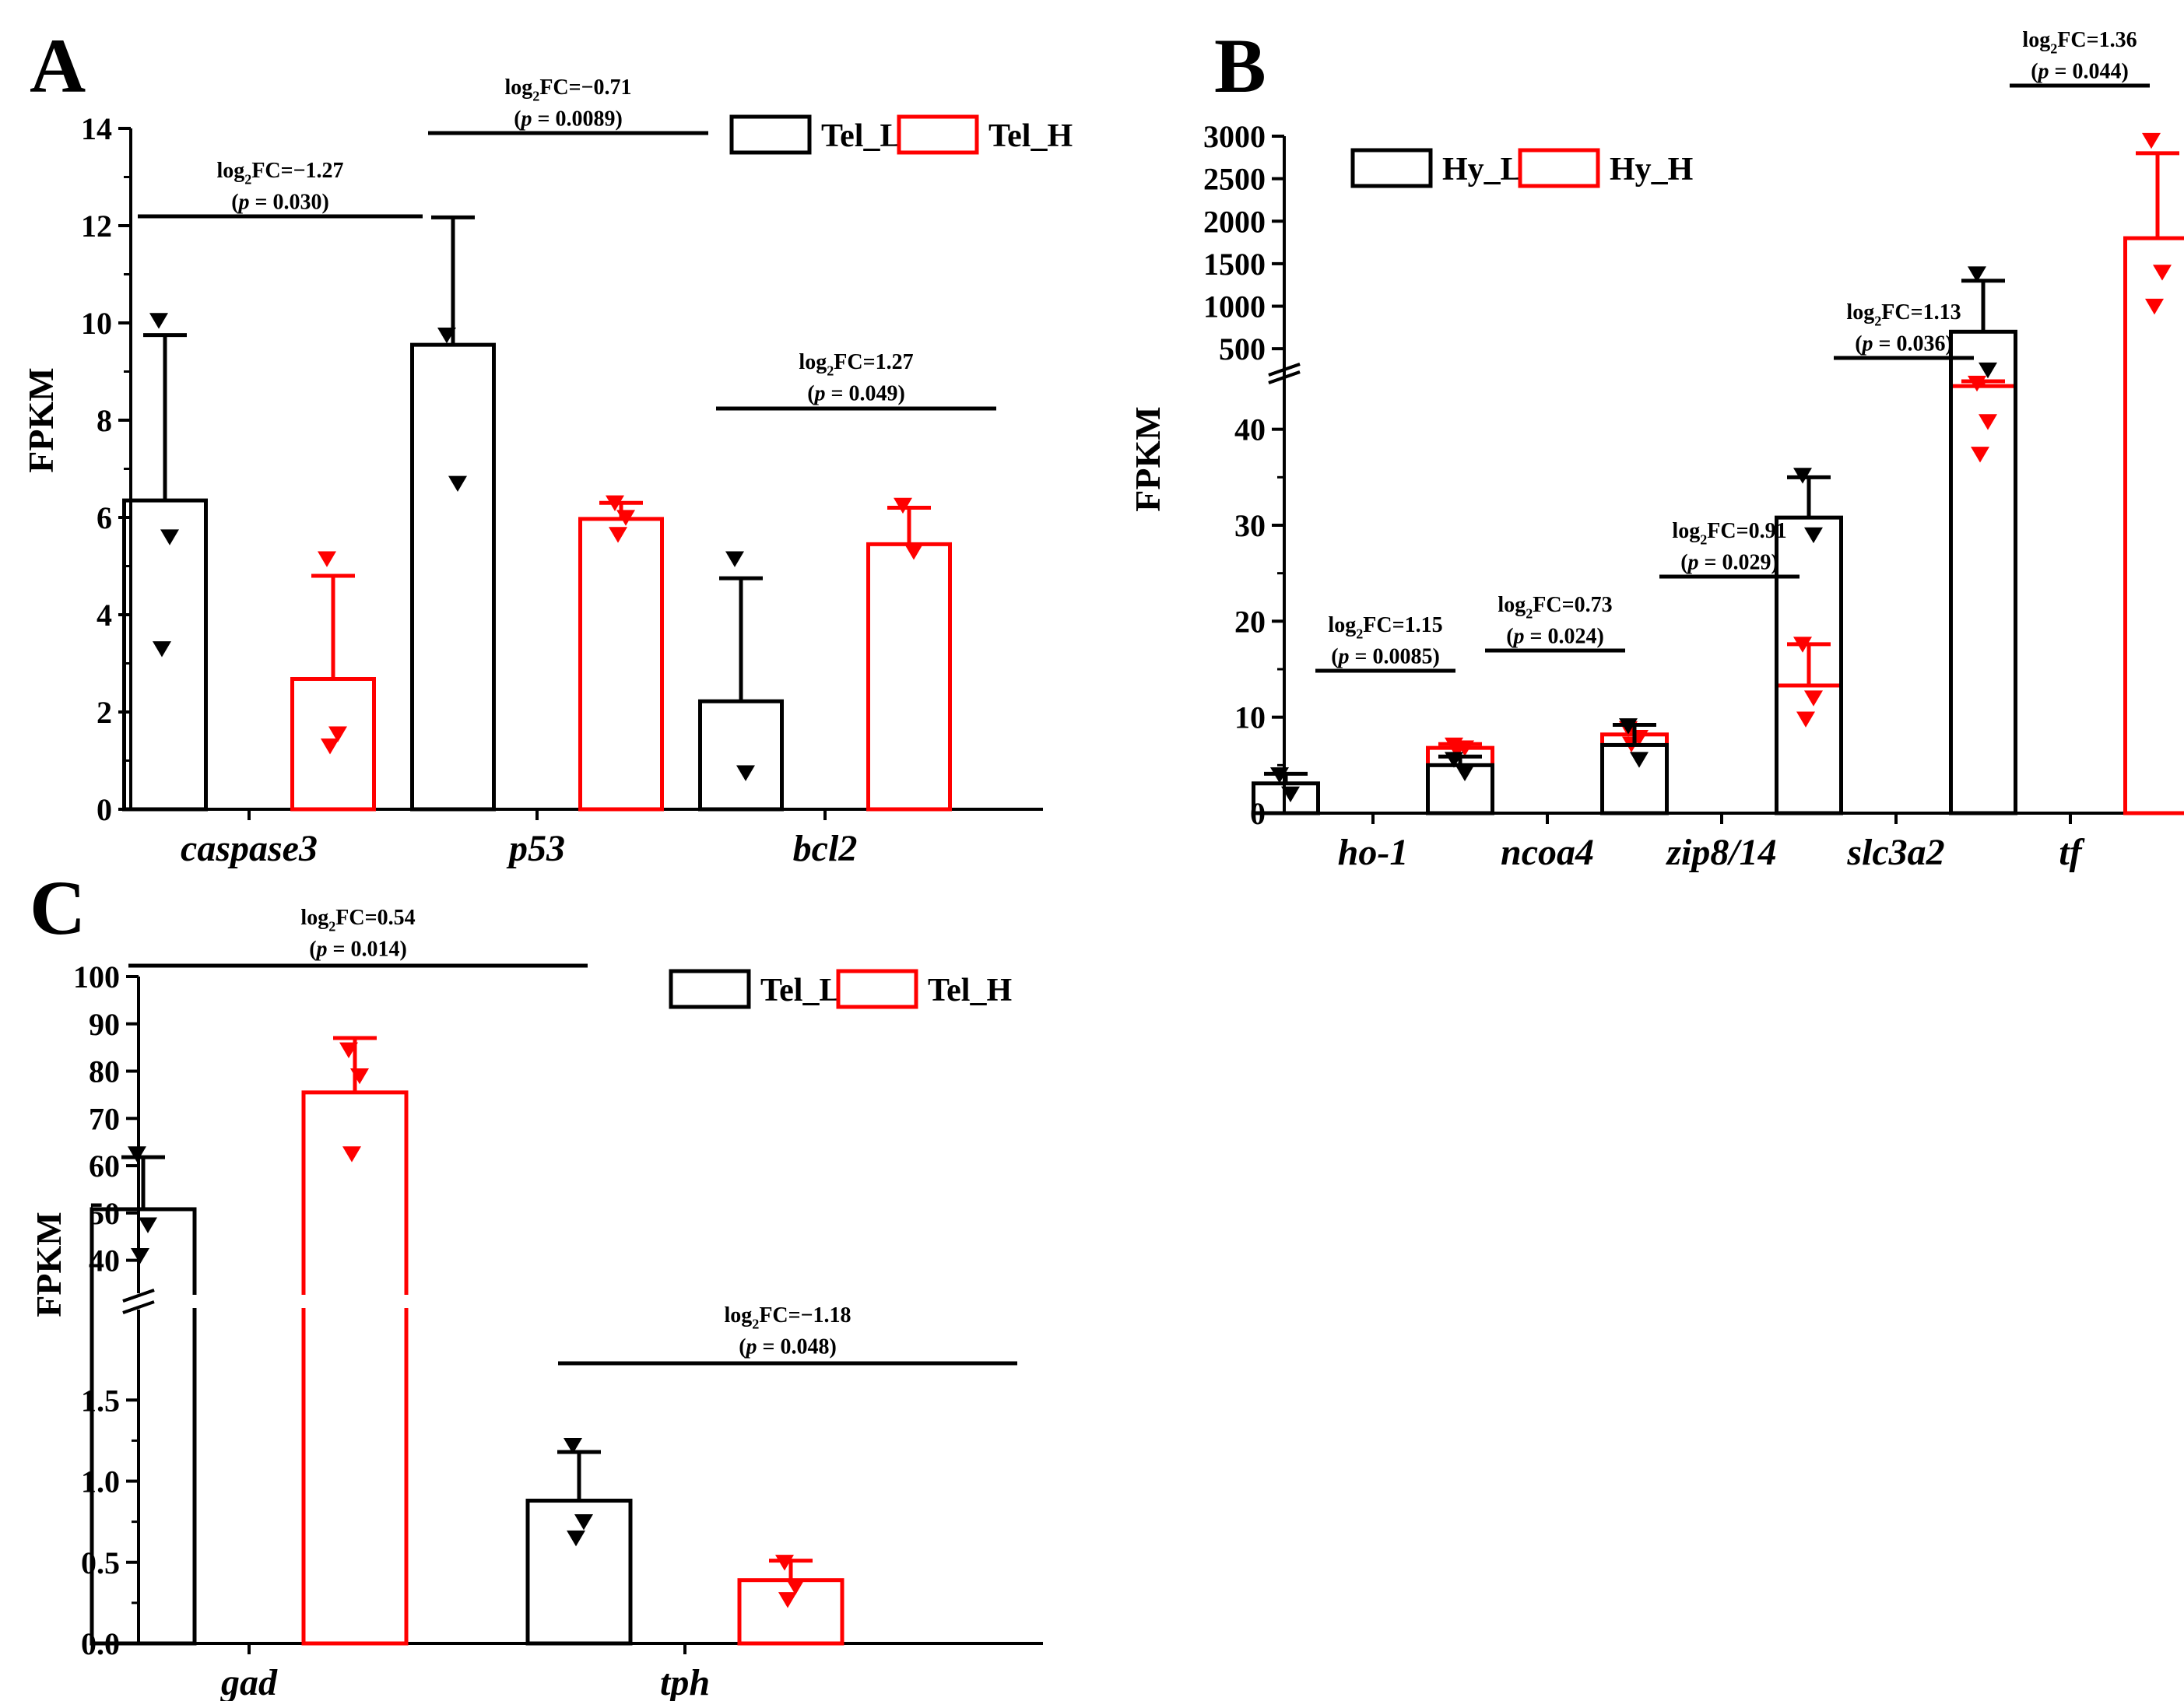 The width and height of the screenshot is (2184, 1701). What do you see at coordinates (1509, 637) in the screenshot?
I see `p-open: (` at bounding box center [1509, 637].